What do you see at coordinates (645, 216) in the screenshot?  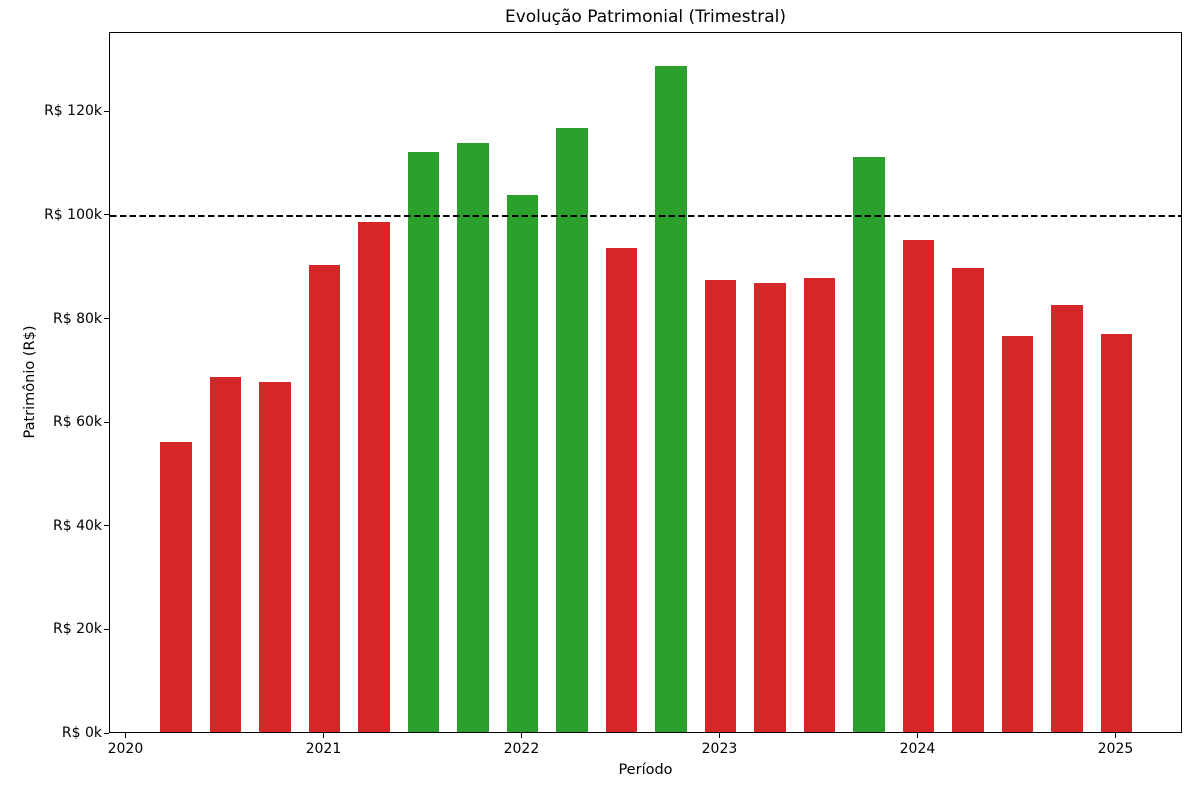 I see `target-reference-line` at bounding box center [645, 216].